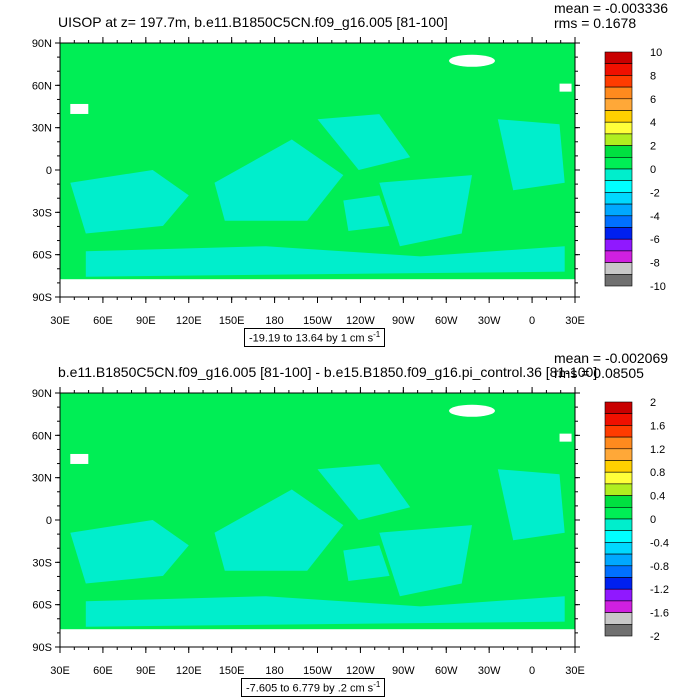 The image size is (700, 700). I want to click on colorbar-label: 0, so click(653, 170).